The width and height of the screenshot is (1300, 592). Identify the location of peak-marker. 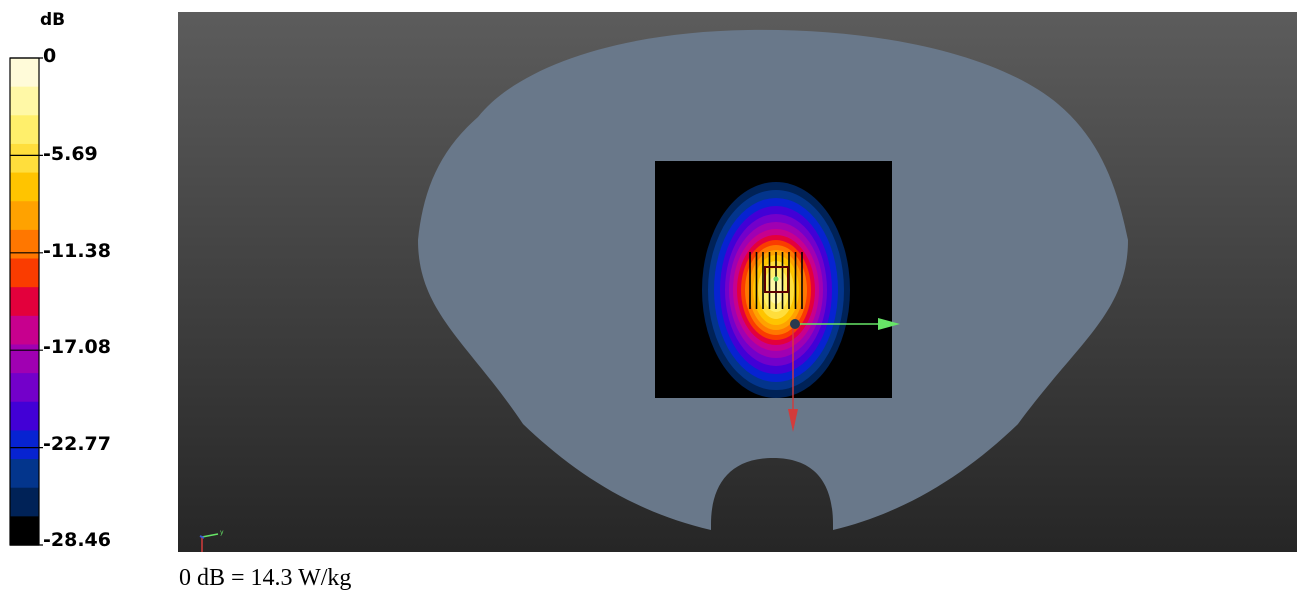
(776, 279).